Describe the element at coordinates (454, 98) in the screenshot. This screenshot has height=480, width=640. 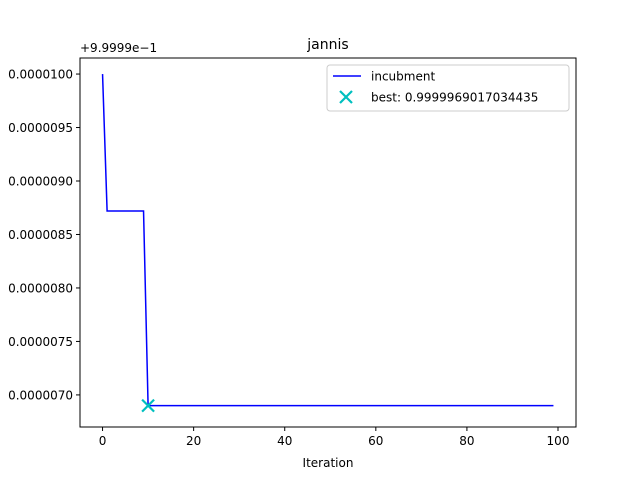
I see `legend-best-label: best: 0.9999969017034435` at that location.